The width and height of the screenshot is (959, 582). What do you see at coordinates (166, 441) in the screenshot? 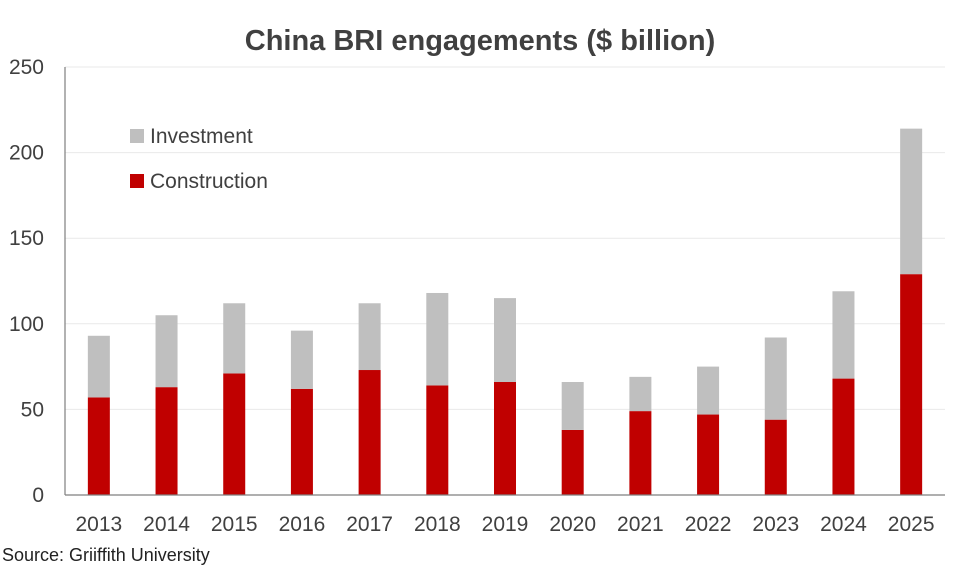
I see `bar-construction-2014` at bounding box center [166, 441].